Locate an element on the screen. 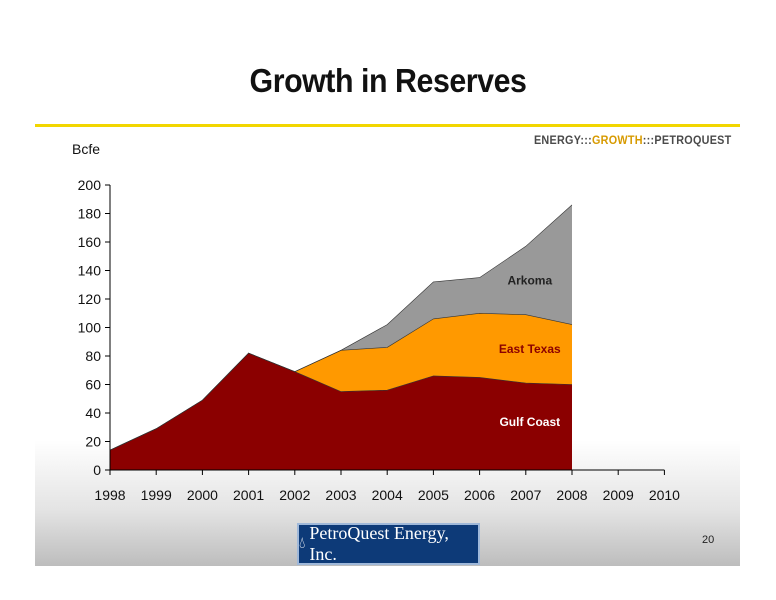 The height and width of the screenshot is (600, 776). y-tick-label: 40 is located at coordinates (93, 413).